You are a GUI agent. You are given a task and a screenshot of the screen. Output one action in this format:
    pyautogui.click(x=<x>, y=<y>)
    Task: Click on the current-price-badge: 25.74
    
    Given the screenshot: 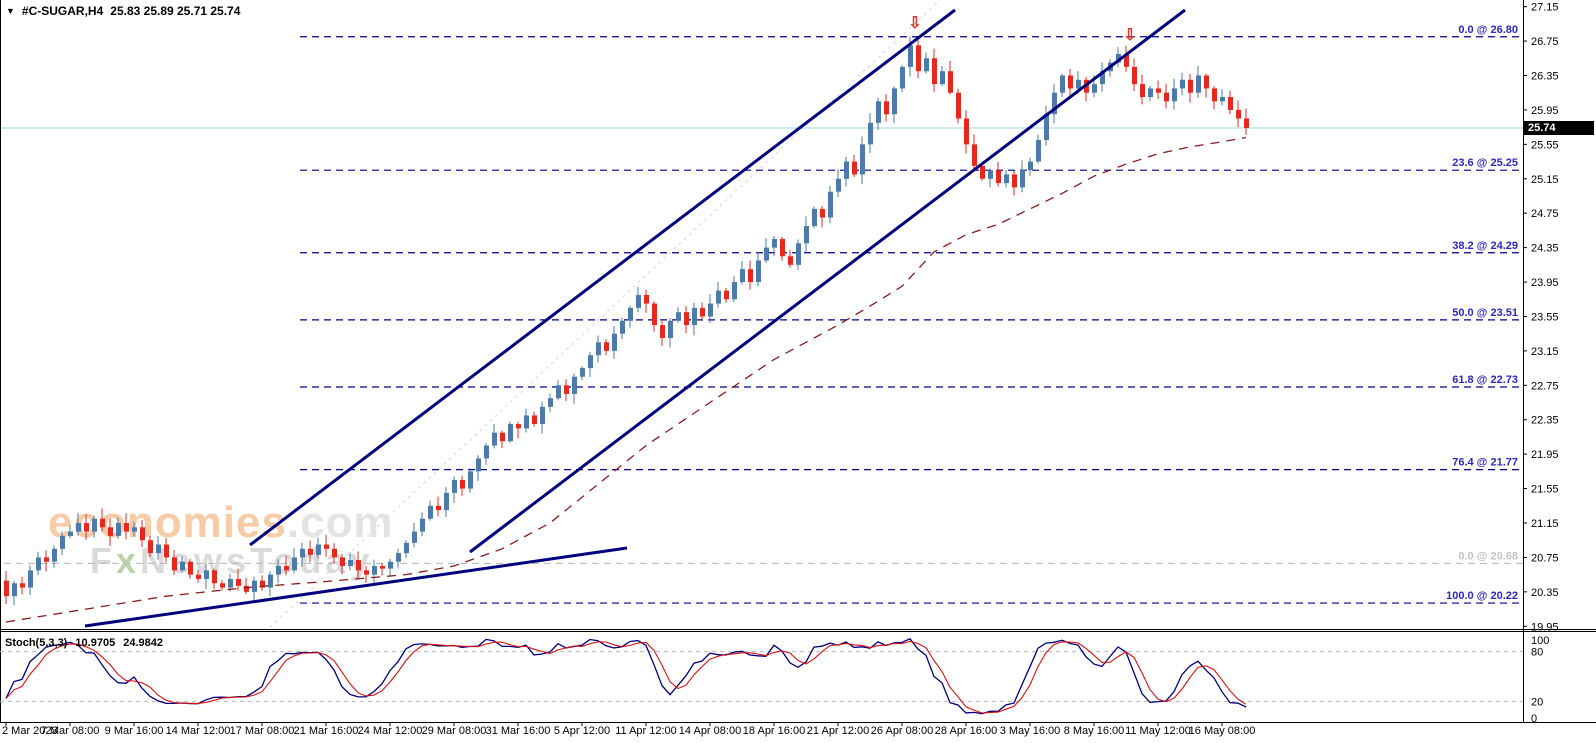 What is the action you would take?
    pyautogui.click(x=1559, y=128)
    